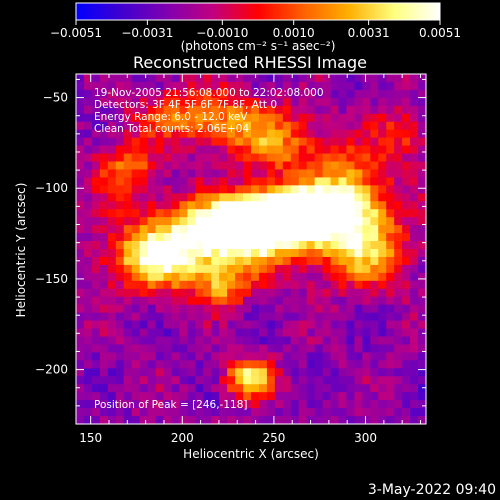 The height and width of the screenshot is (500, 500). Describe the element at coordinates (440, 33) in the screenshot. I see `colorbar-tick-label: 0.0051` at that location.